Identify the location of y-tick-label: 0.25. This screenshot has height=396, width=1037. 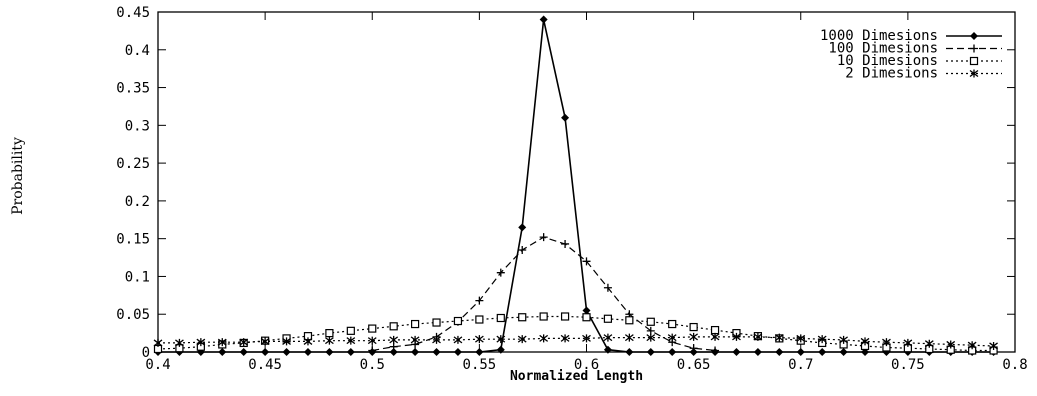
(133, 164).